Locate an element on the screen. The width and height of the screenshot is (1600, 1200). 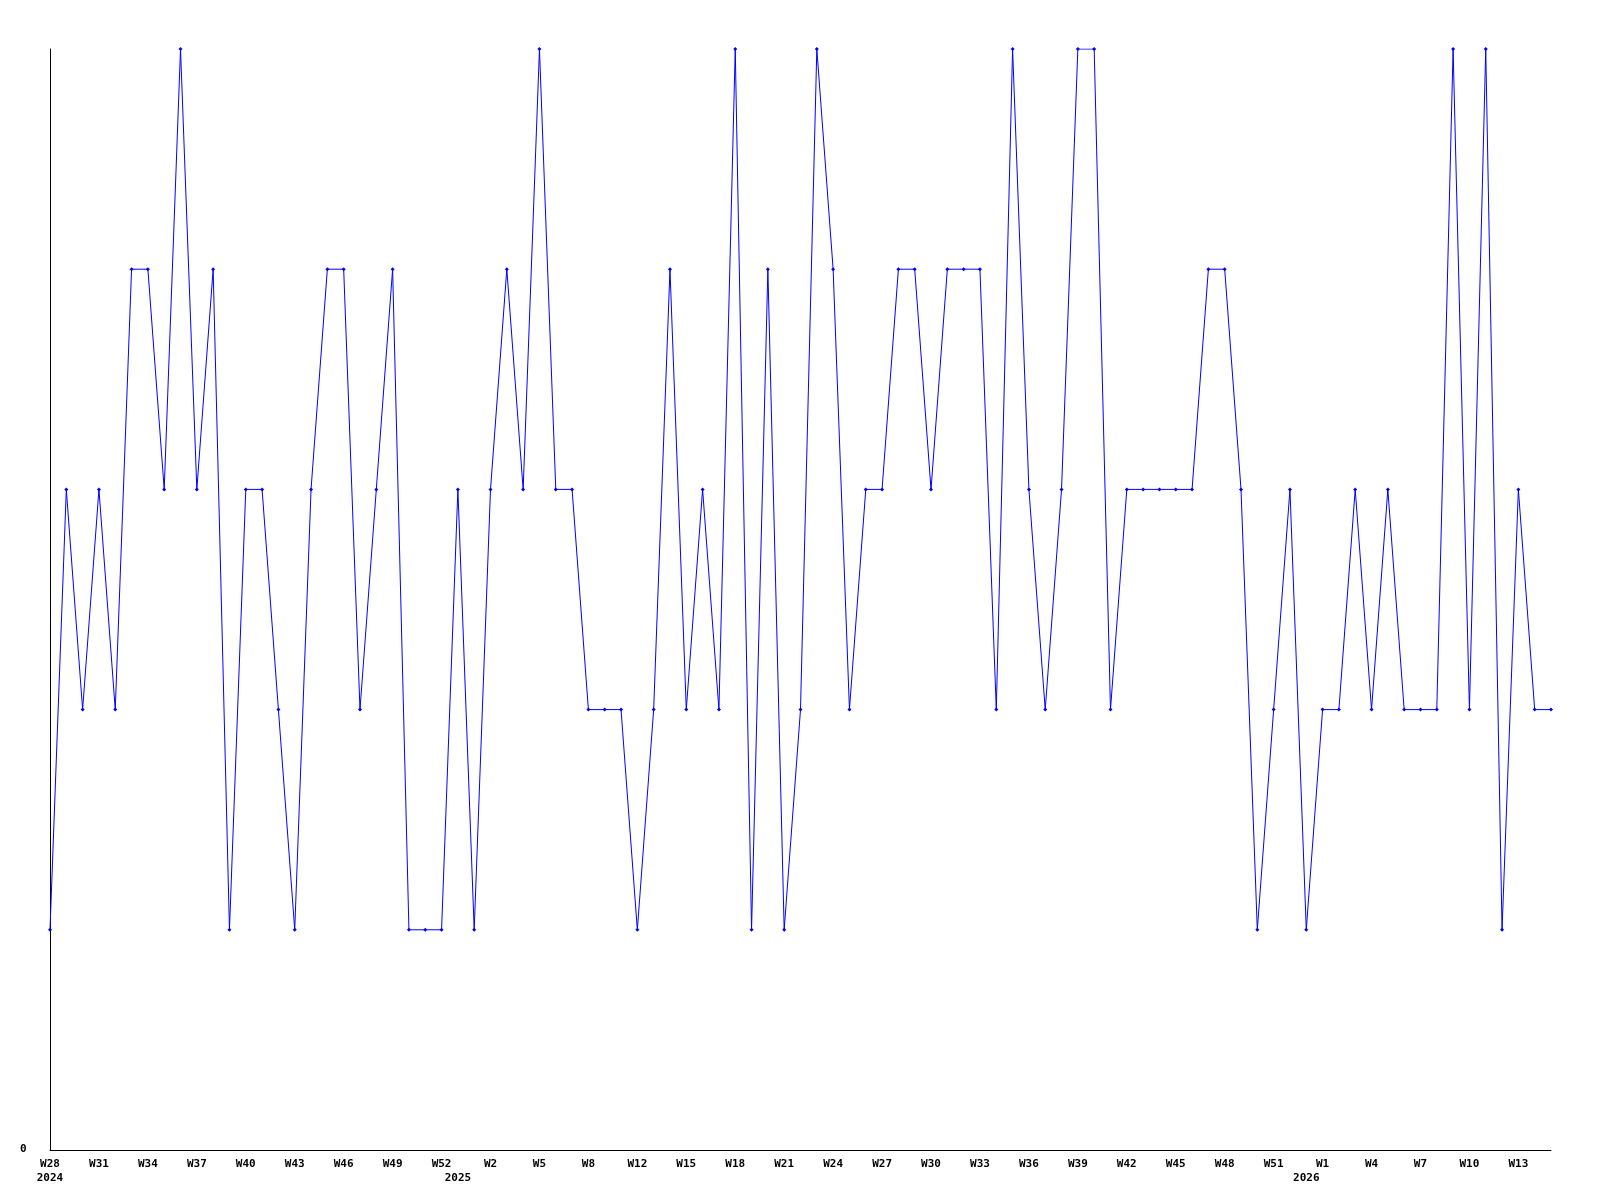
x-tick-label: W39 is located at coordinates (1077, 1163).